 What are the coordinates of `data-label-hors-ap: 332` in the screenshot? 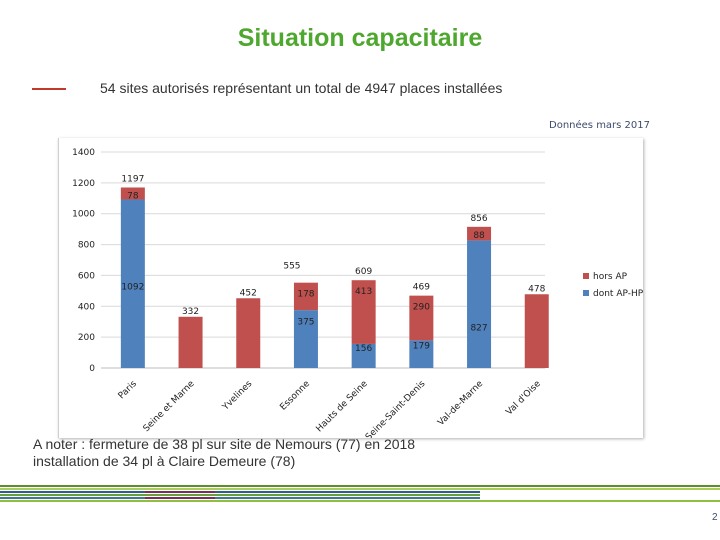 It's located at (190, 312).